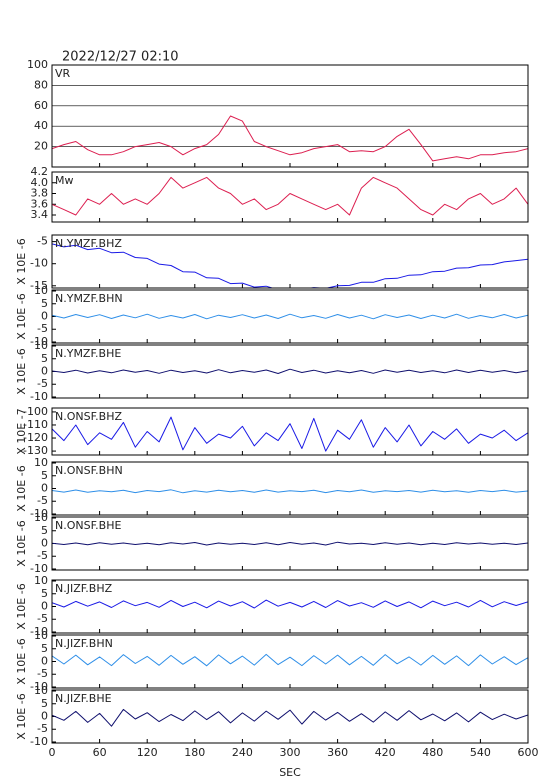 The width and height of the screenshot is (554, 781). What do you see at coordinates (64, 180) in the screenshot?
I see `panel-label: Mw` at bounding box center [64, 180].